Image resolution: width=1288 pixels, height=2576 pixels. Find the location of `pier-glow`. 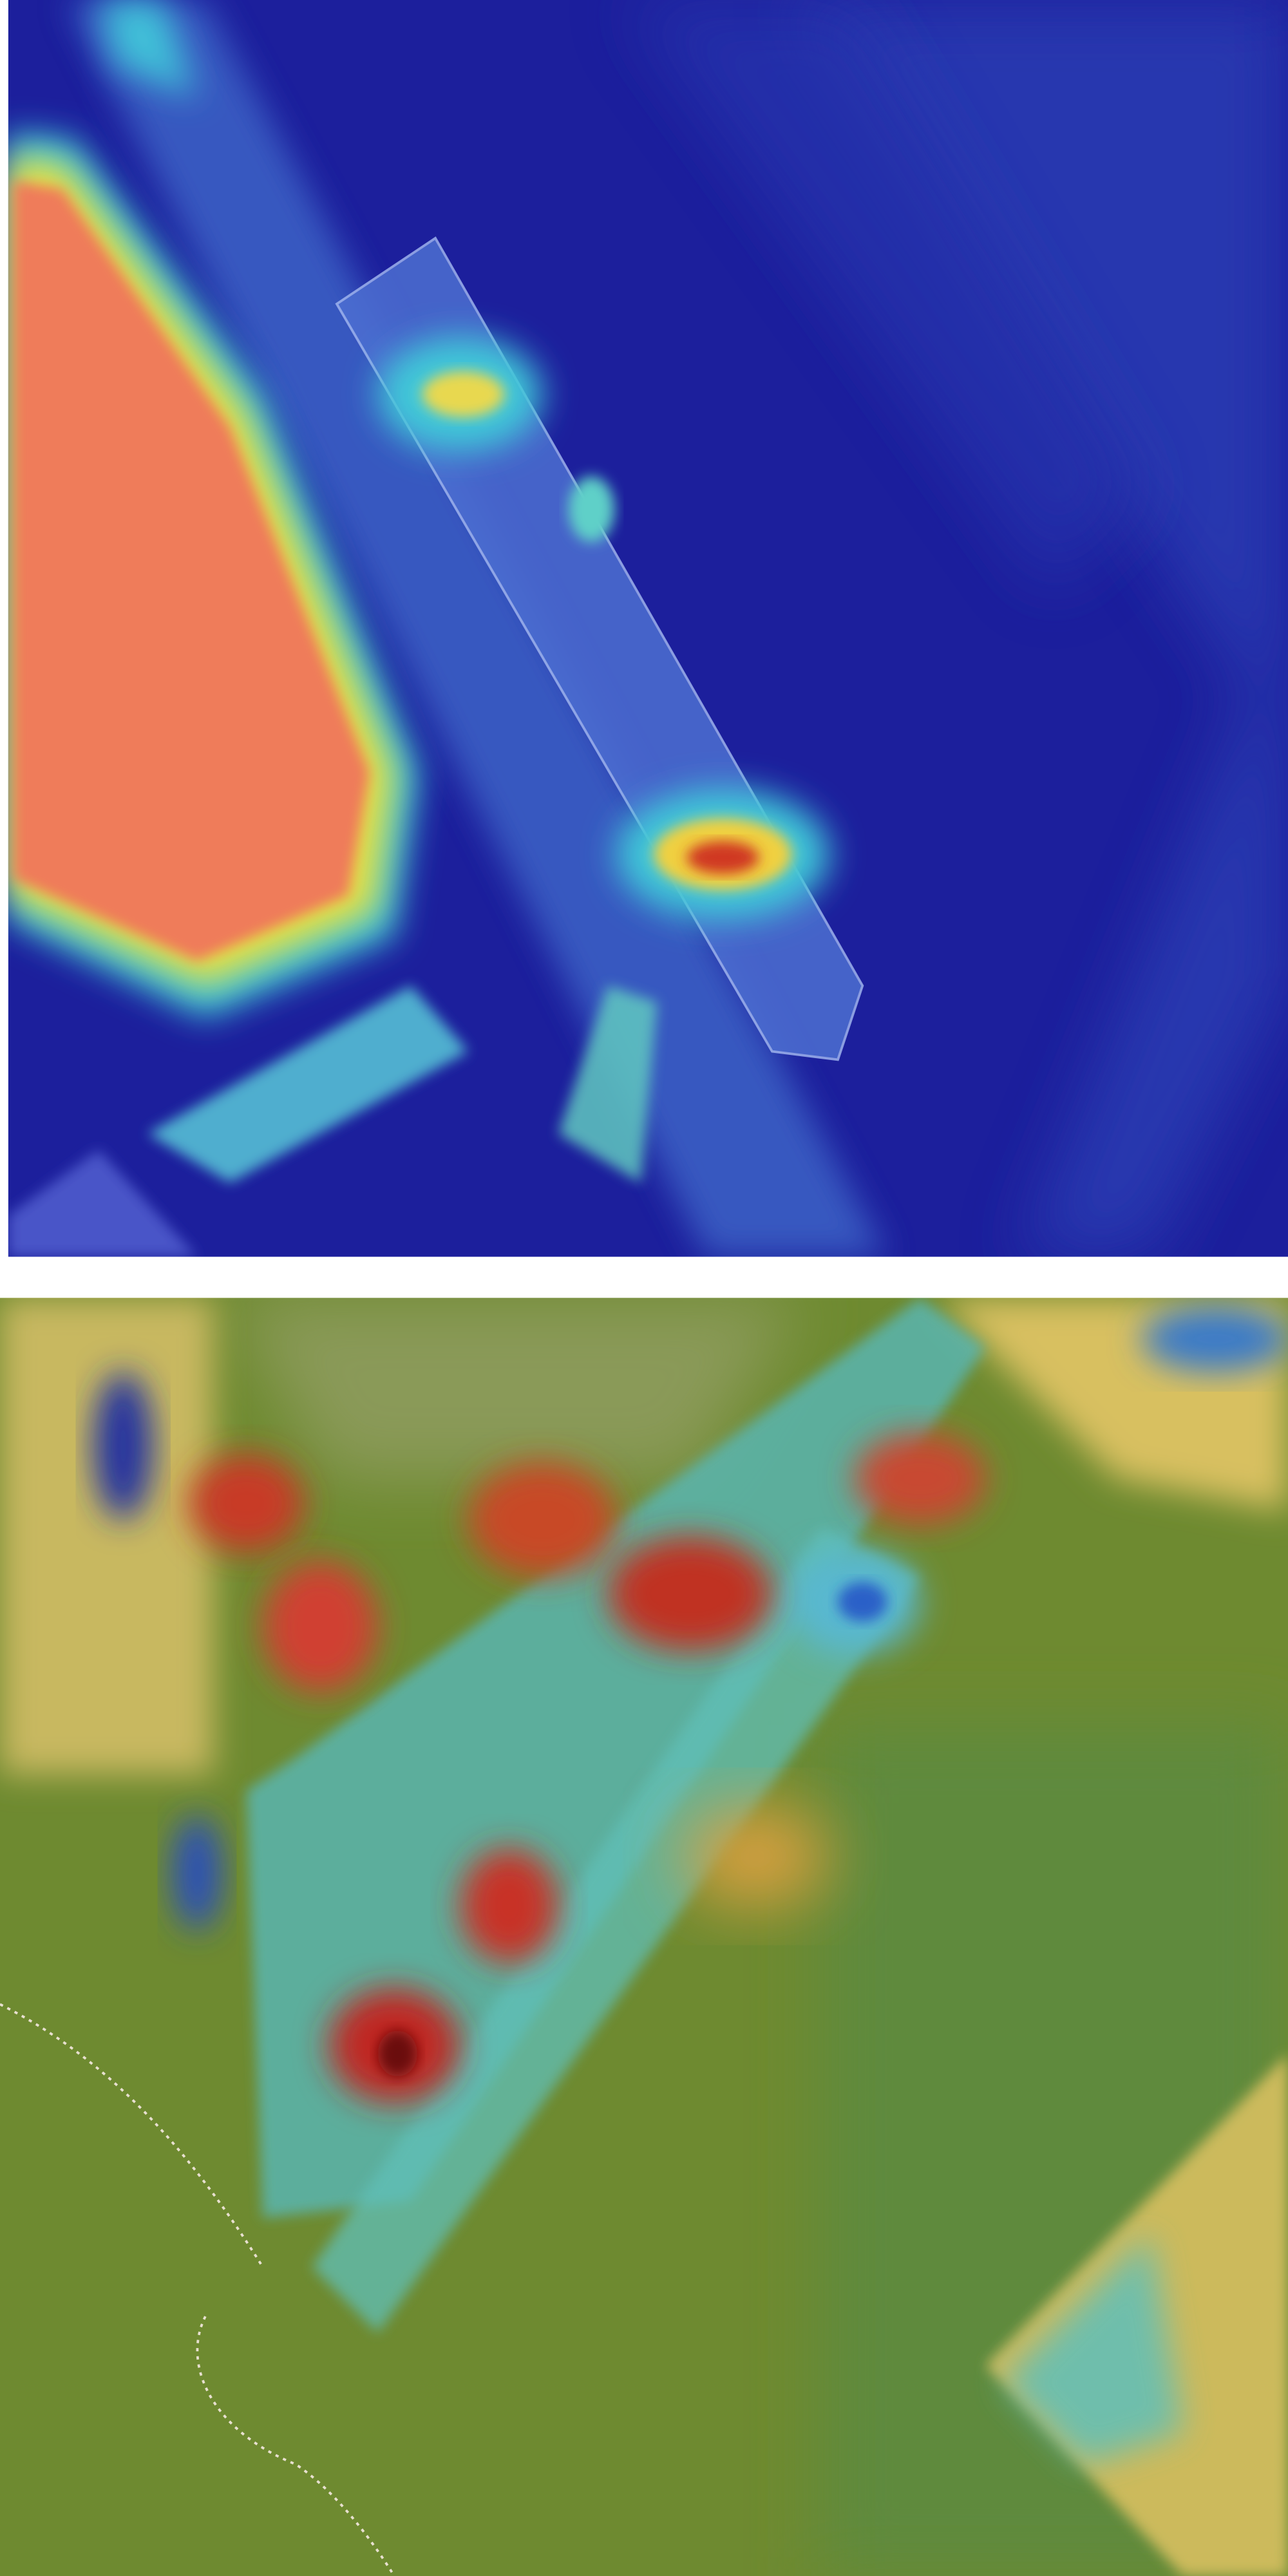

pier-glow is located at coordinates (148, 50).